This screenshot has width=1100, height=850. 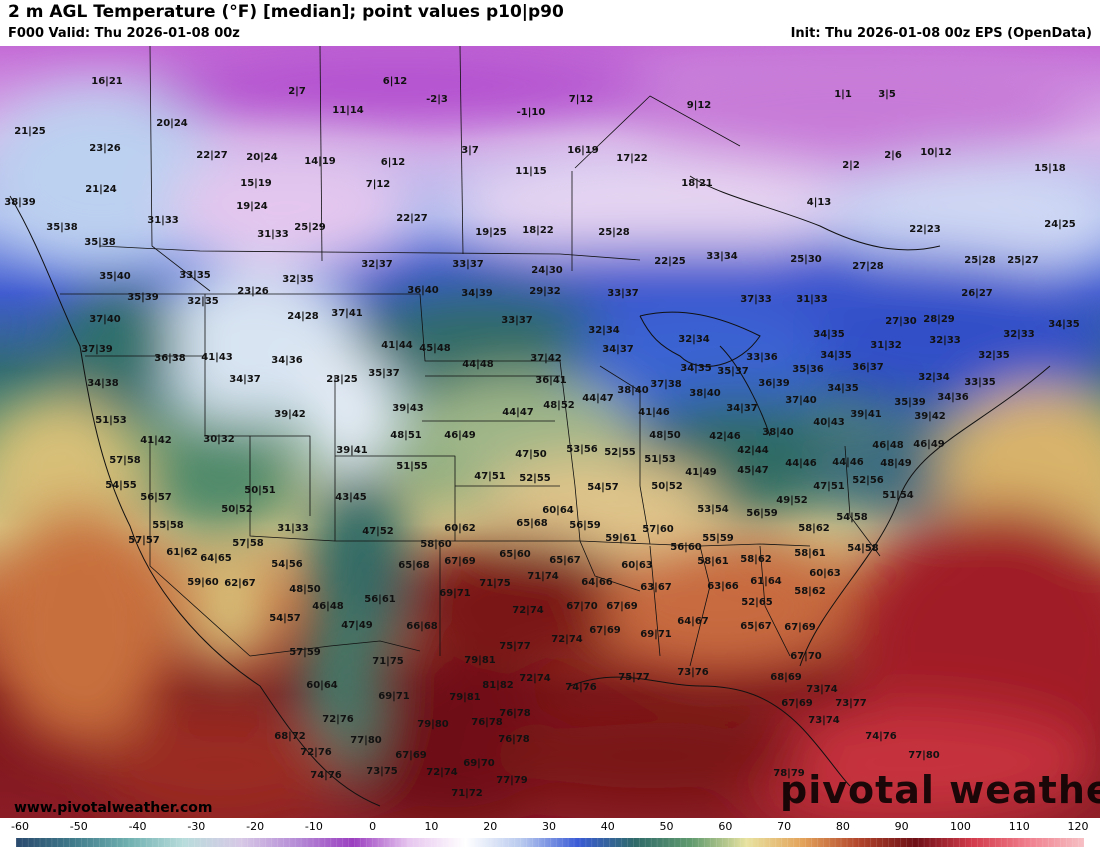 What do you see at coordinates (219, 439) in the screenshot?
I see `point-value: 30|32` at bounding box center [219, 439].